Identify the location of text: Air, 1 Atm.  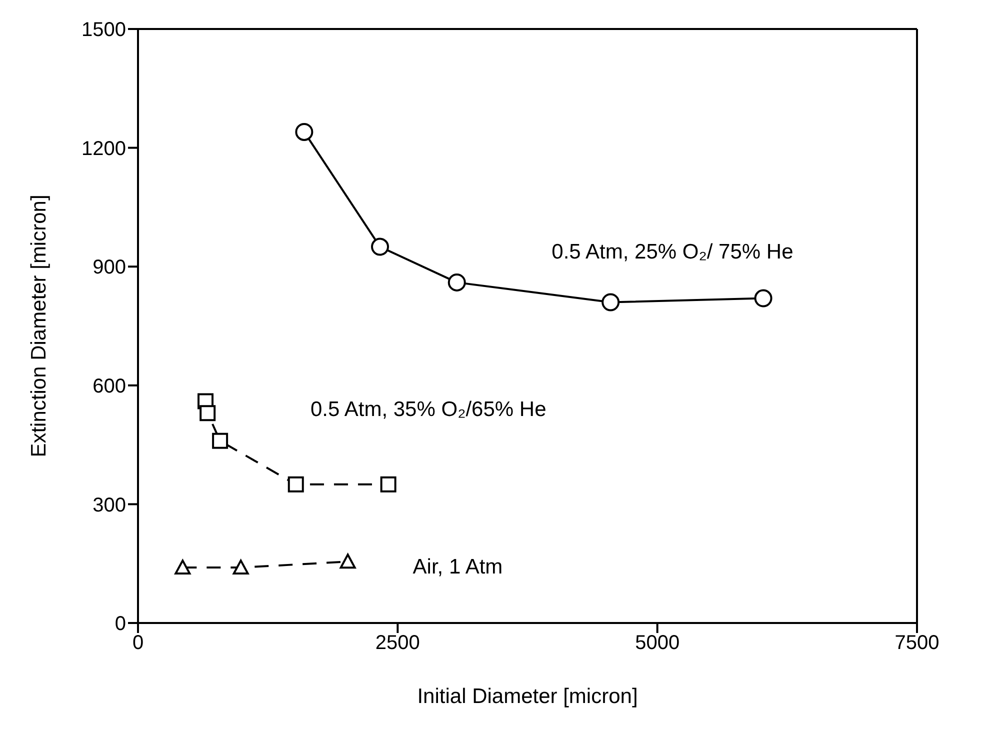
(457, 567).